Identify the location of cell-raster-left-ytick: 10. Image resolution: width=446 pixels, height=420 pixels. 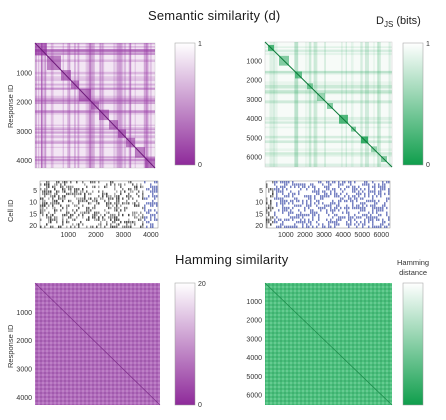
(33, 203).